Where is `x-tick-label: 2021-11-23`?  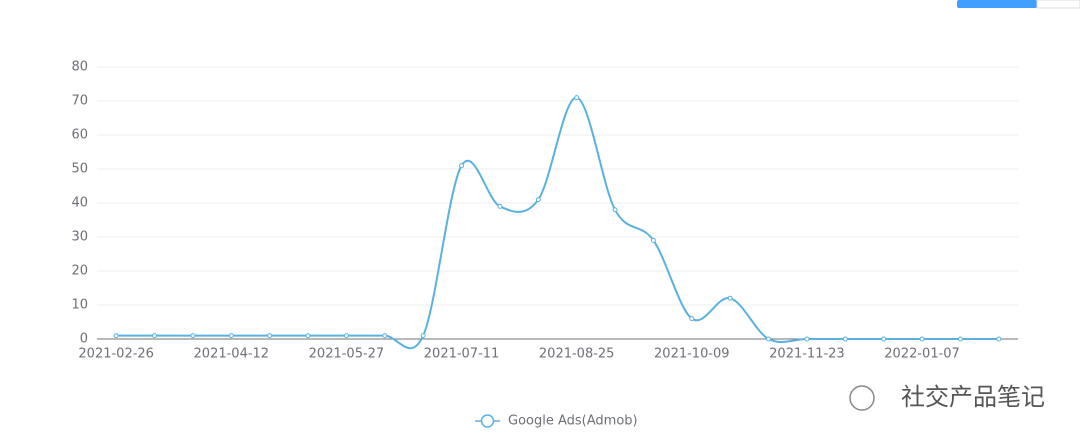
x-tick-label: 2021-11-23 is located at coordinates (807, 354).